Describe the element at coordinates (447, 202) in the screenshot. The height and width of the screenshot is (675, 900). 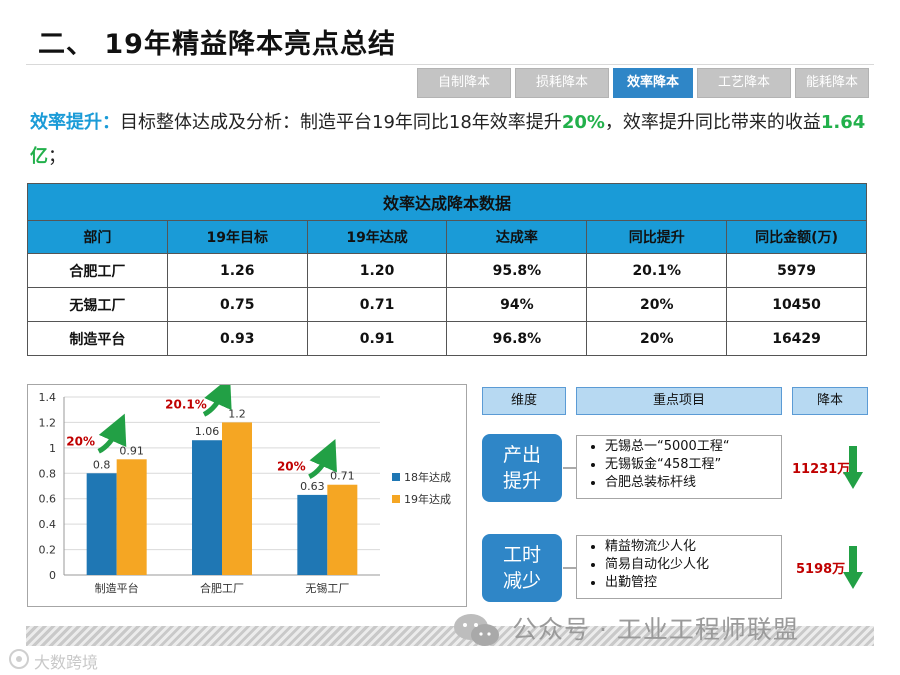
I see `table-caption: 效率达成降本数据` at that location.